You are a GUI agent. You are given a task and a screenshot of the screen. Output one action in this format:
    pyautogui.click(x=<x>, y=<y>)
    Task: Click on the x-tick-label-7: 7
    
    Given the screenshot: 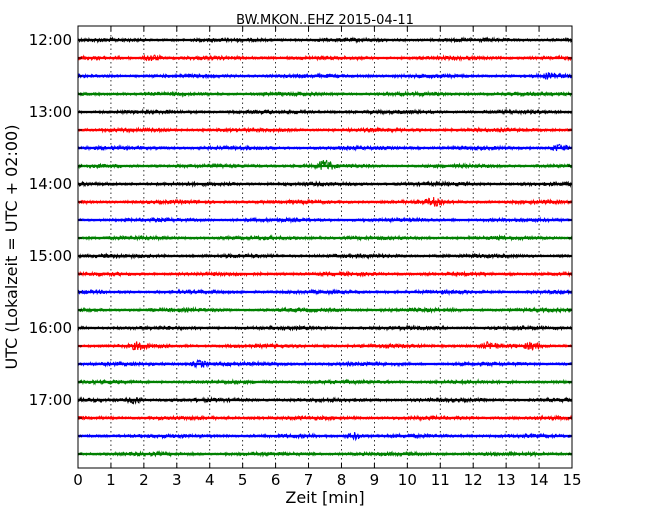 What is the action you would take?
    pyautogui.click(x=309, y=480)
    